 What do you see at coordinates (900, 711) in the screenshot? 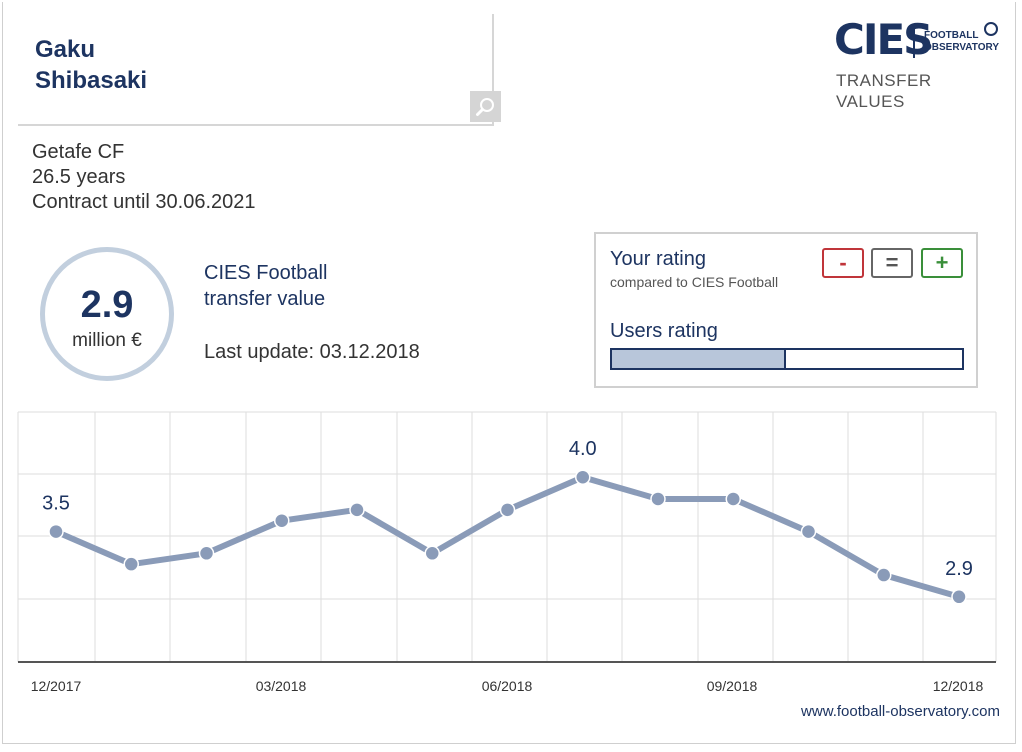
I see `footer-url-link: www.football-observatory.com` at bounding box center [900, 711].